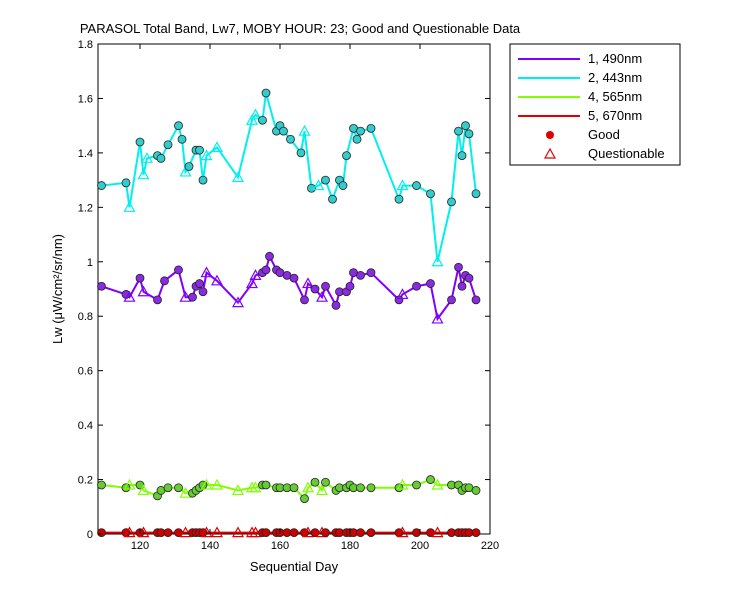  What do you see at coordinates (140, 546) in the screenshot?
I see `x-tick-label: 120` at bounding box center [140, 546].